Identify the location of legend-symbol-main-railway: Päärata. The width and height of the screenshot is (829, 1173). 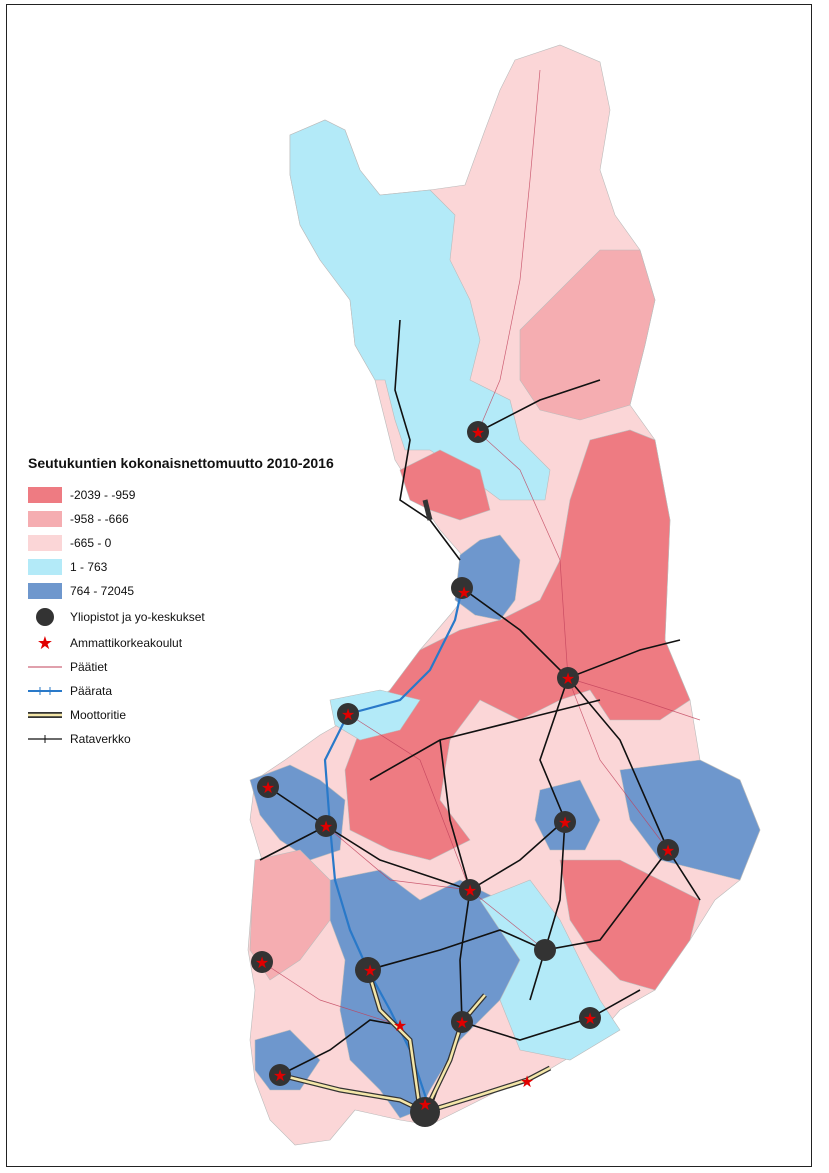
(198, 691).